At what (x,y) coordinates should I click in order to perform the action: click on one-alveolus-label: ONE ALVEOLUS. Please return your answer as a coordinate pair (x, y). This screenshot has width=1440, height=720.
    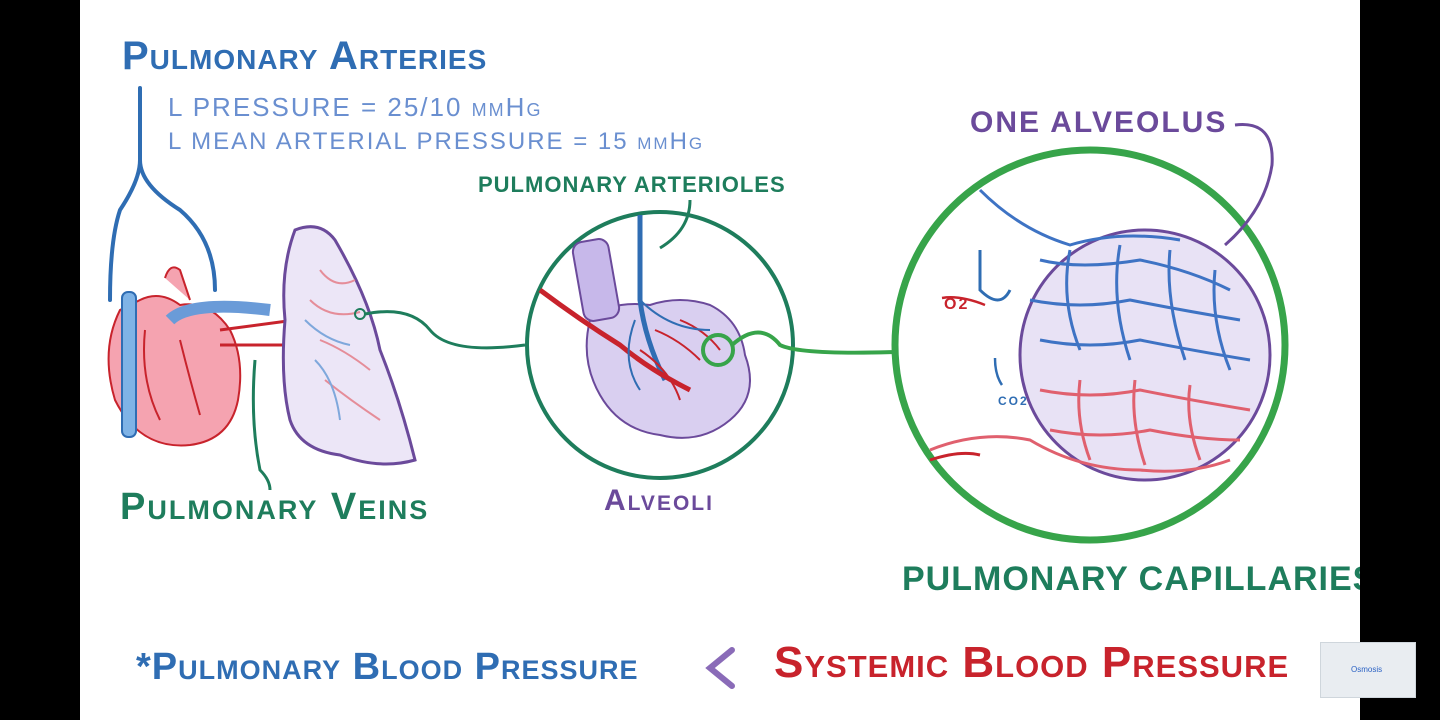
    Looking at the image, I should click on (1099, 122).